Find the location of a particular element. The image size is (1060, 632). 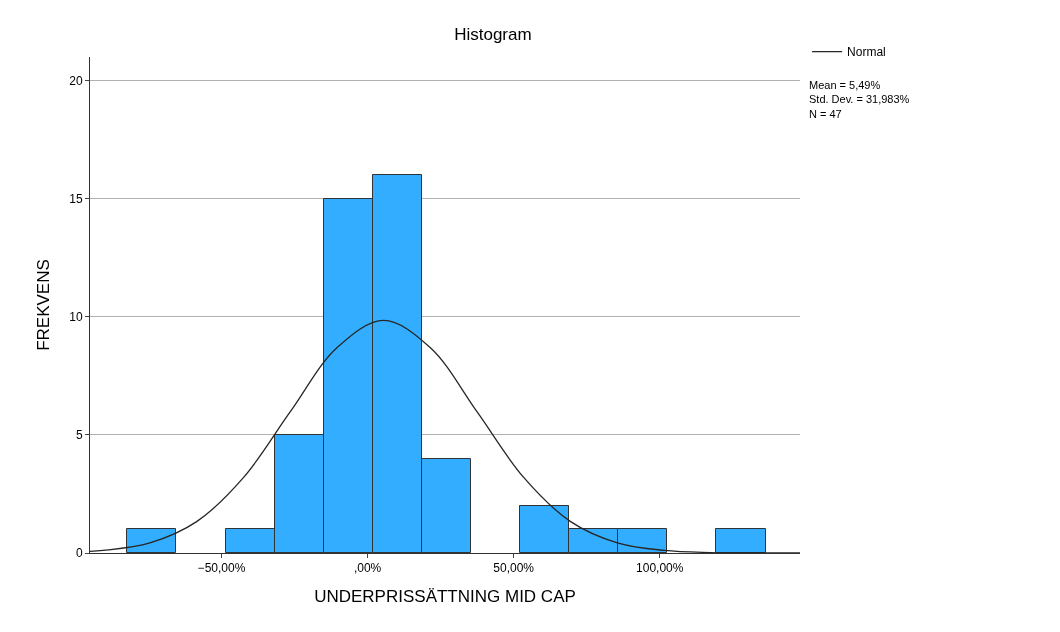

x-axis-title: UNDERPRISSÄTTNING MID CAP is located at coordinates (445, 596).